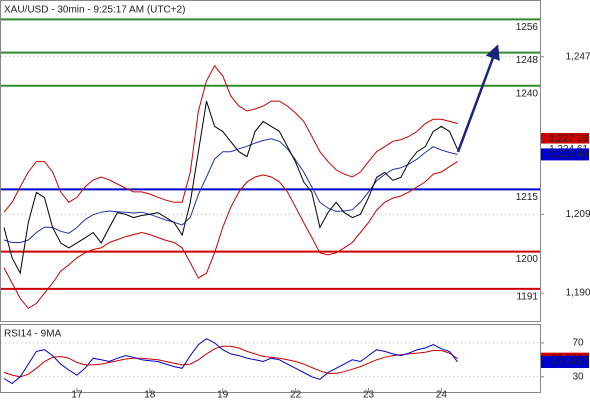 The width and height of the screenshot is (590, 400). Describe the element at coordinates (578, 376) in the screenshot. I see `y-tick-label: 30` at that location.